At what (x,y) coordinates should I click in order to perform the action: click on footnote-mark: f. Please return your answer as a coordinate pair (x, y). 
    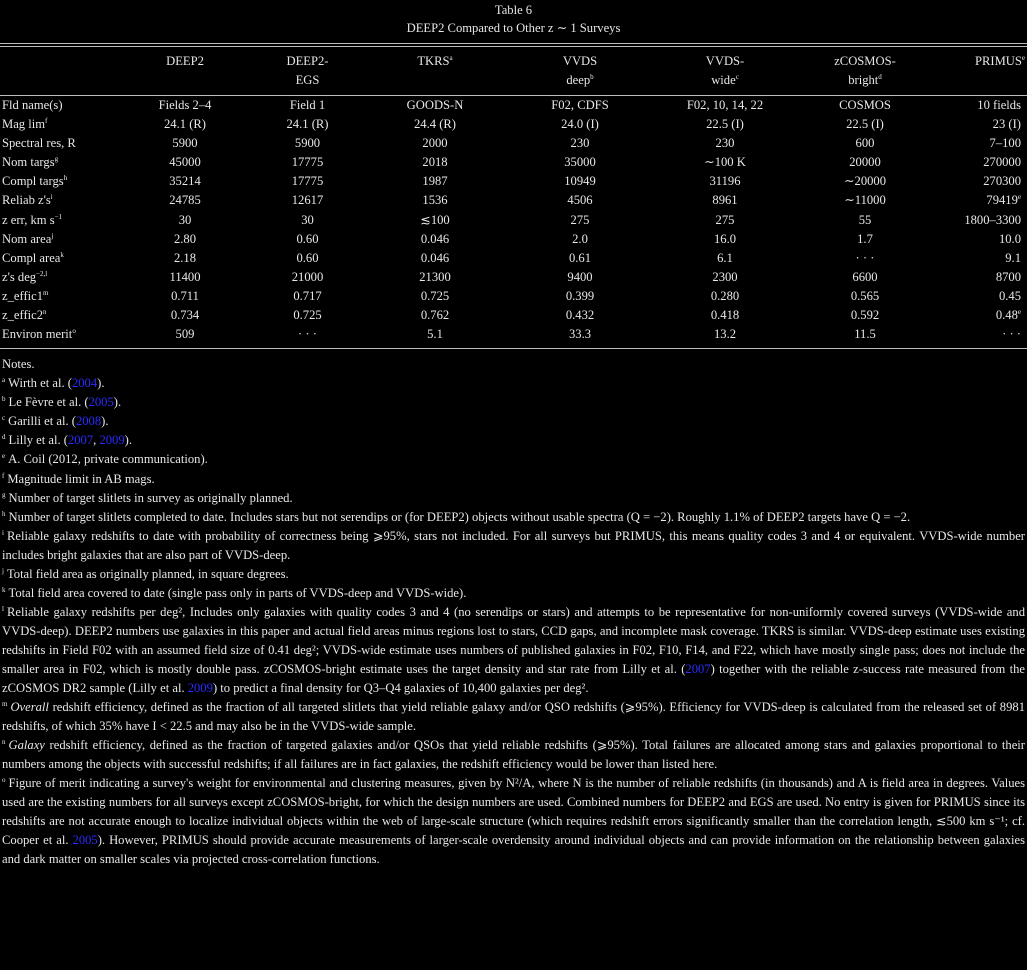
    Looking at the image, I should click on (3, 475).